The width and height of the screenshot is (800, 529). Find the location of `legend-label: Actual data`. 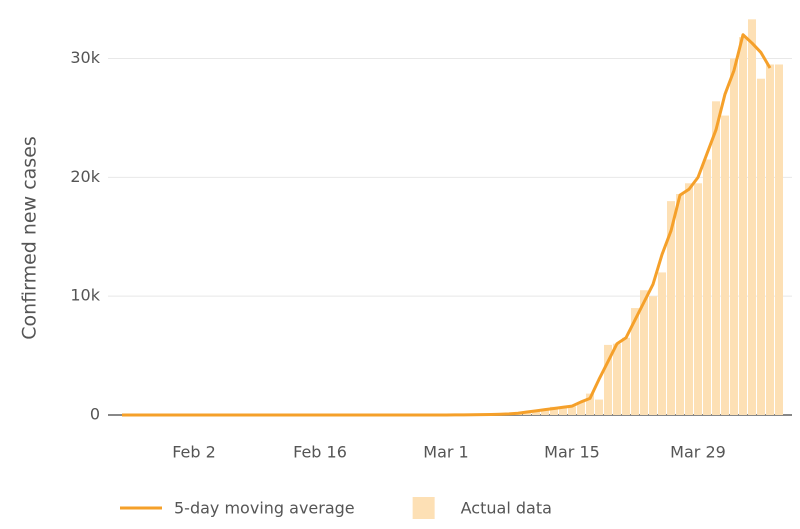

legend-label: Actual data is located at coordinates (506, 508).